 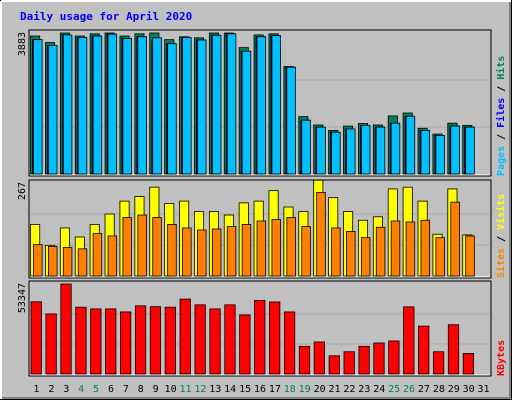 What do you see at coordinates (22, 191) in the screenshot?
I see `y-axis-max-label-visits-sites: 267` at bounding box center [22, 191].